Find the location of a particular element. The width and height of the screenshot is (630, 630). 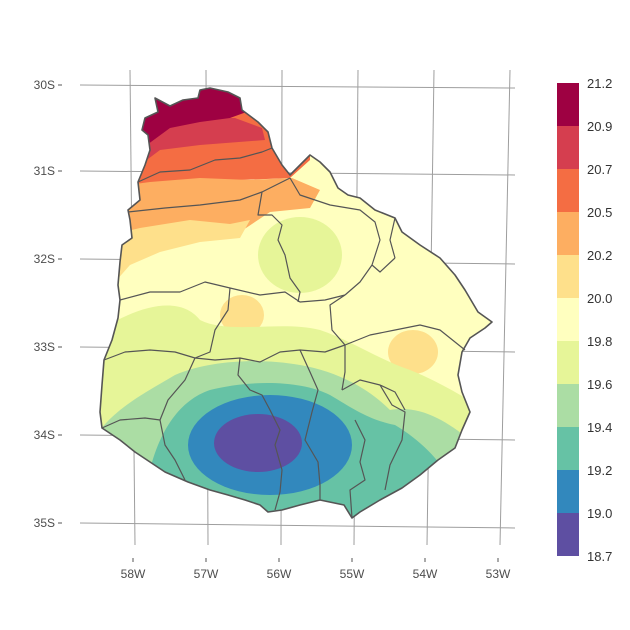

legend-label: 18.7 is located at coordinates (599, 556).